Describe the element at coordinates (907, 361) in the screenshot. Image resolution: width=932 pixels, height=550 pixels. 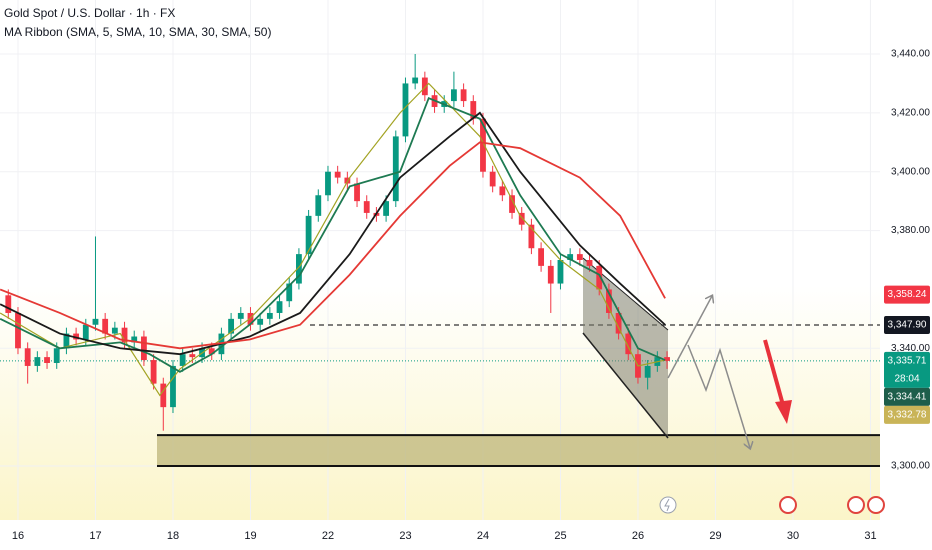
I see `price-badge-label: 3,335.71` at that location.